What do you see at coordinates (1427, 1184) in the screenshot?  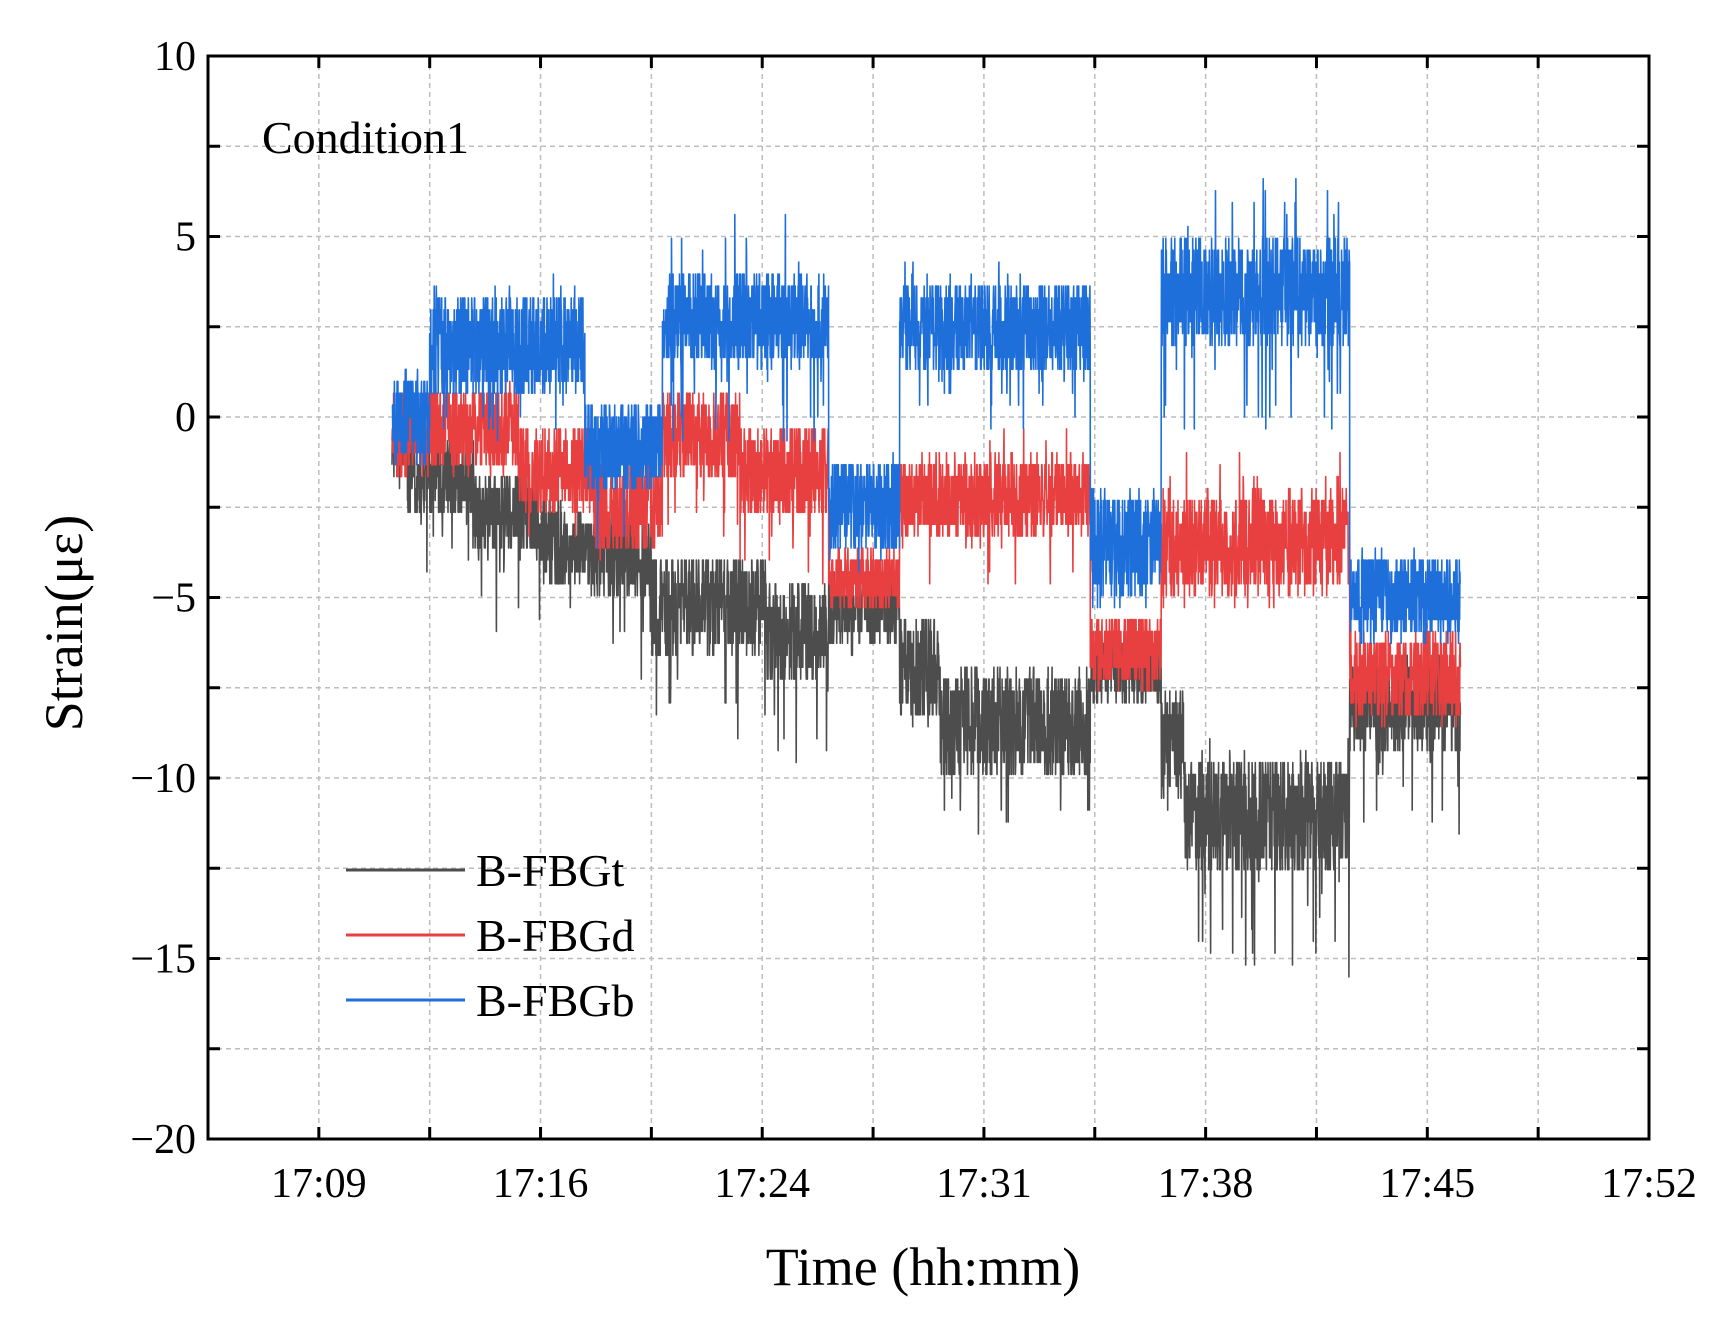 I see `x-tick-label: 17:45` at bounding box center [1427, 1184].